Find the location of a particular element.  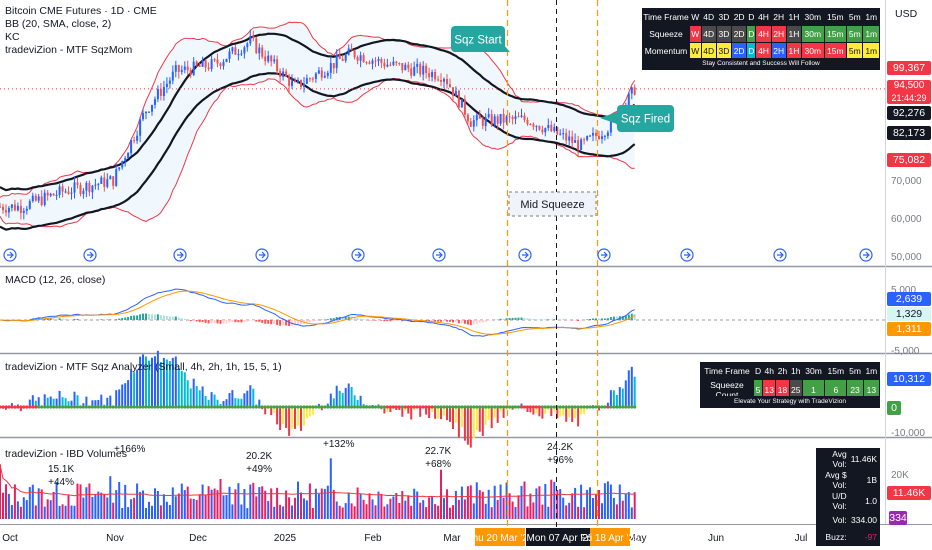

currency-label: USD is located at coordinates (906, 14).